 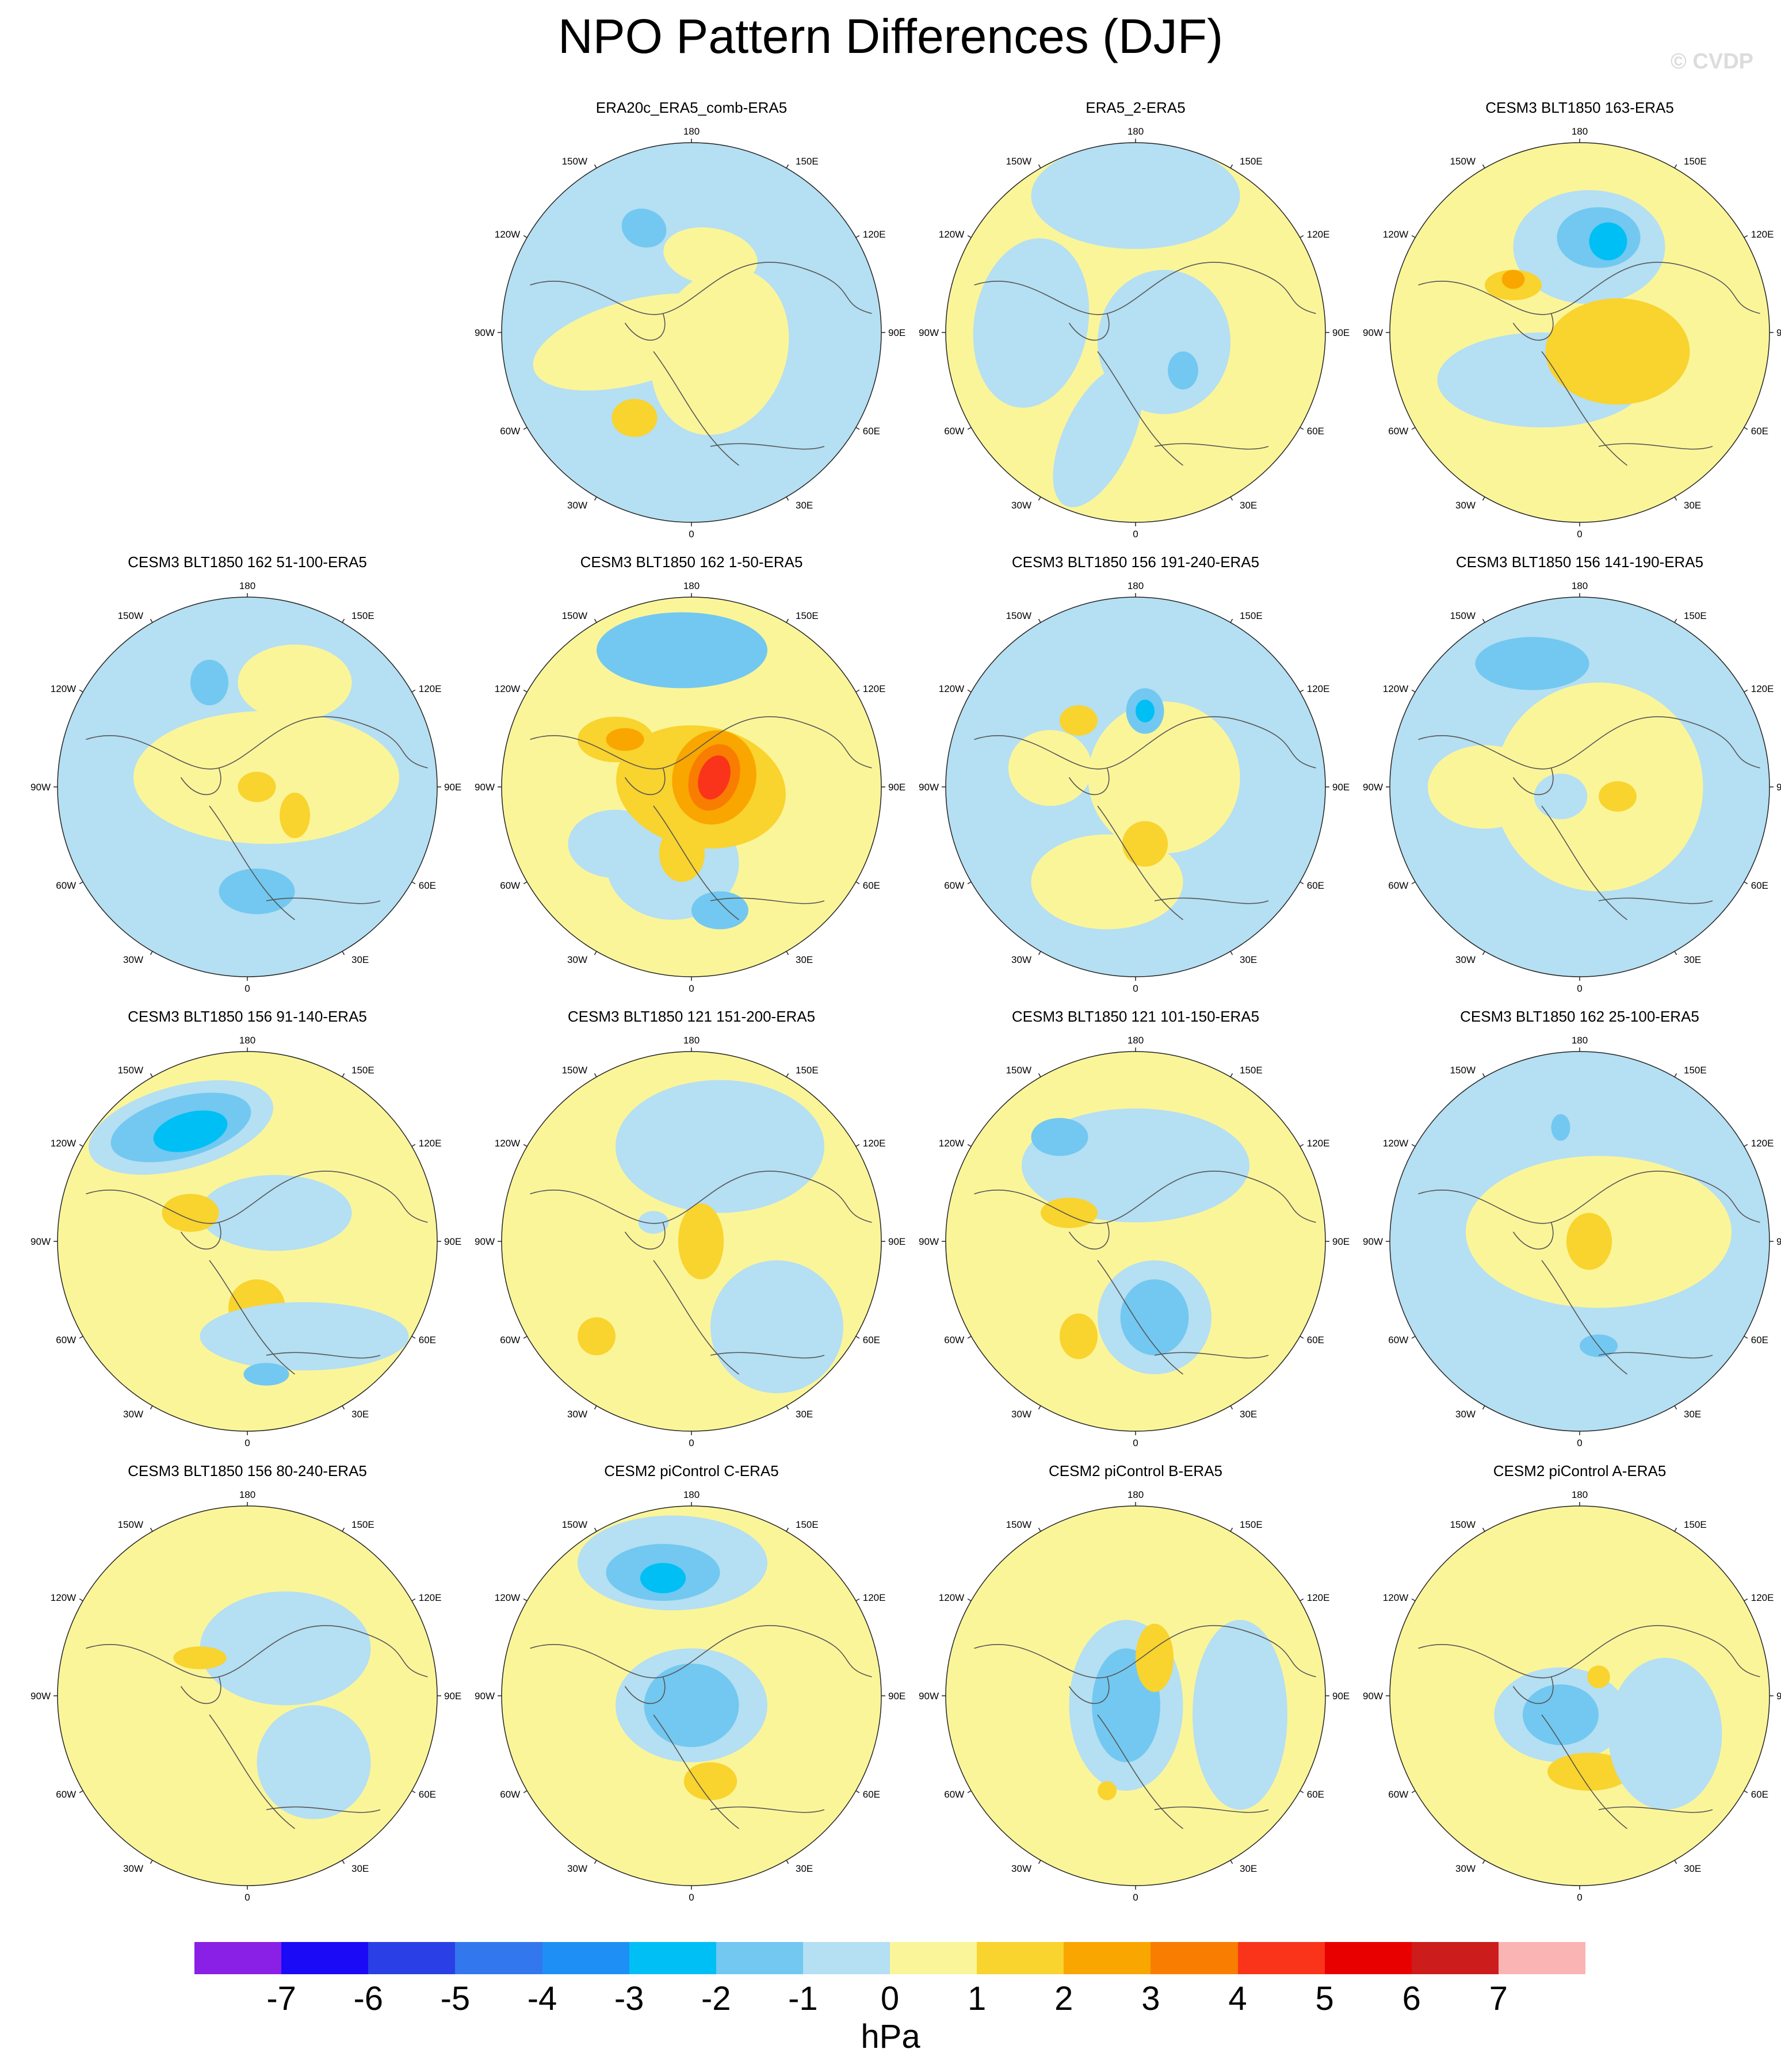 I want to click on longitude-label: 90E, so click(x=896, y=1242).